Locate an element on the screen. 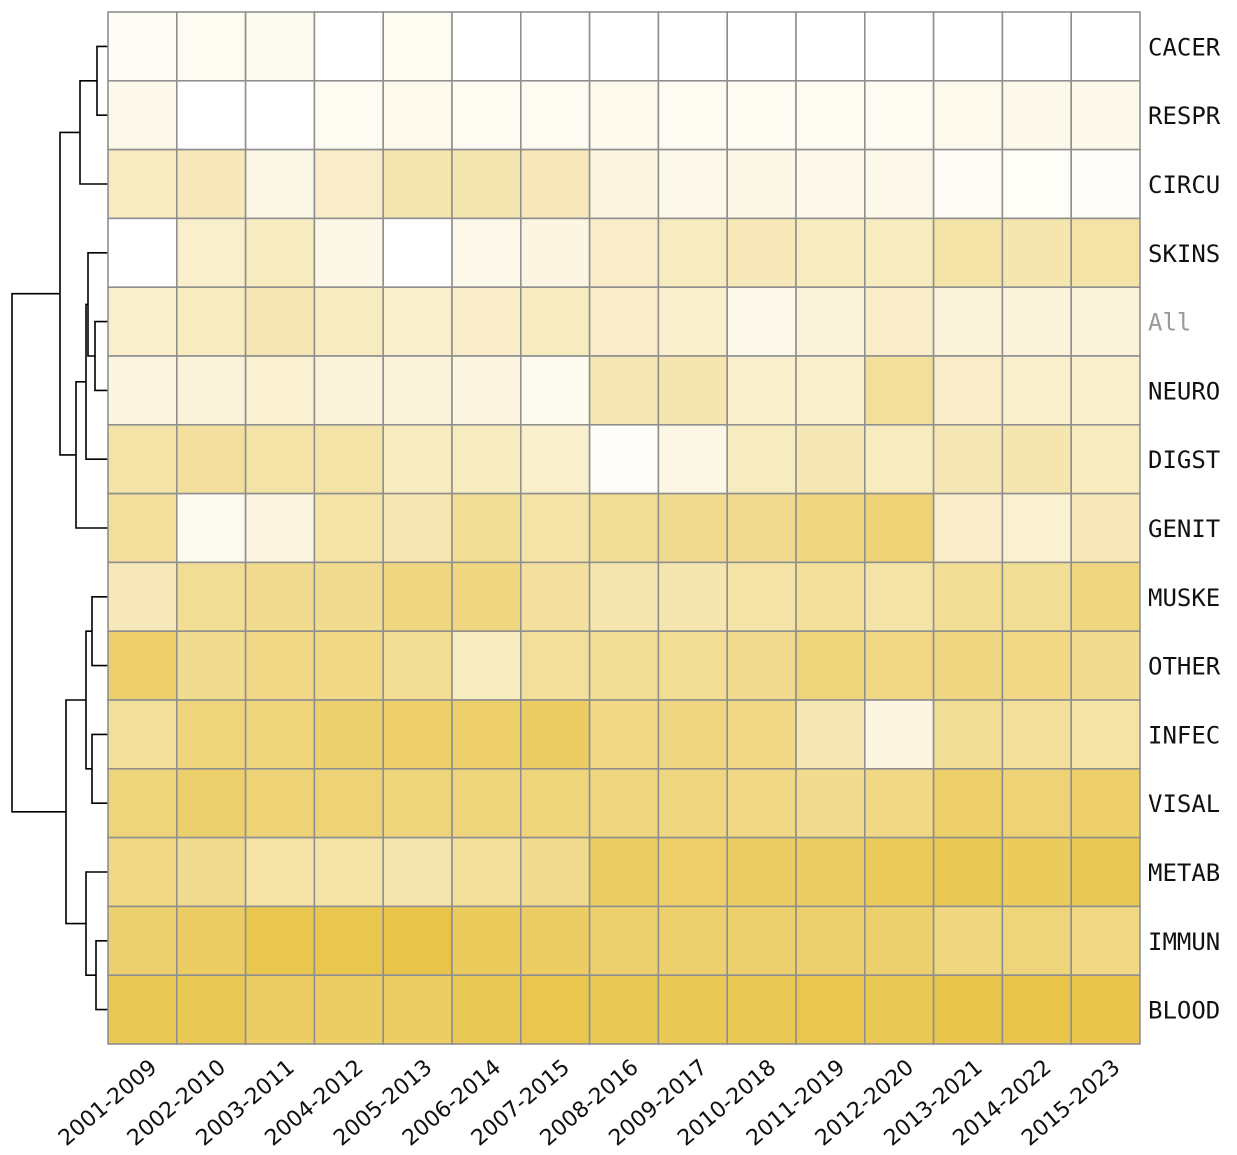 The image size is (1237, 1155). row-label: CACER is located at coordinates (1184, 47).